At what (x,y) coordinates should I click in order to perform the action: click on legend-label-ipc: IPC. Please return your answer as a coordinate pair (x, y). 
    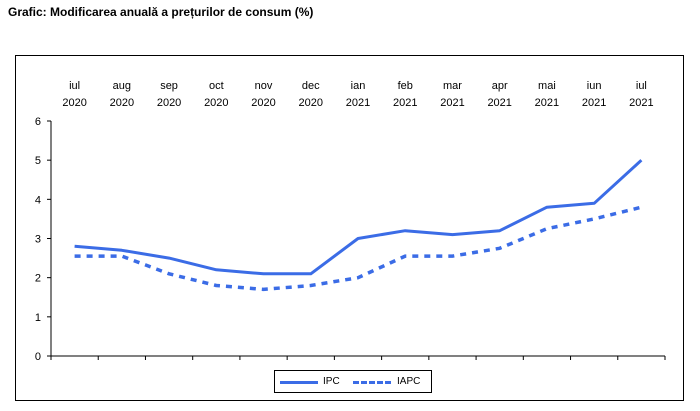
    Looking at the image, I should click on (331, 381).